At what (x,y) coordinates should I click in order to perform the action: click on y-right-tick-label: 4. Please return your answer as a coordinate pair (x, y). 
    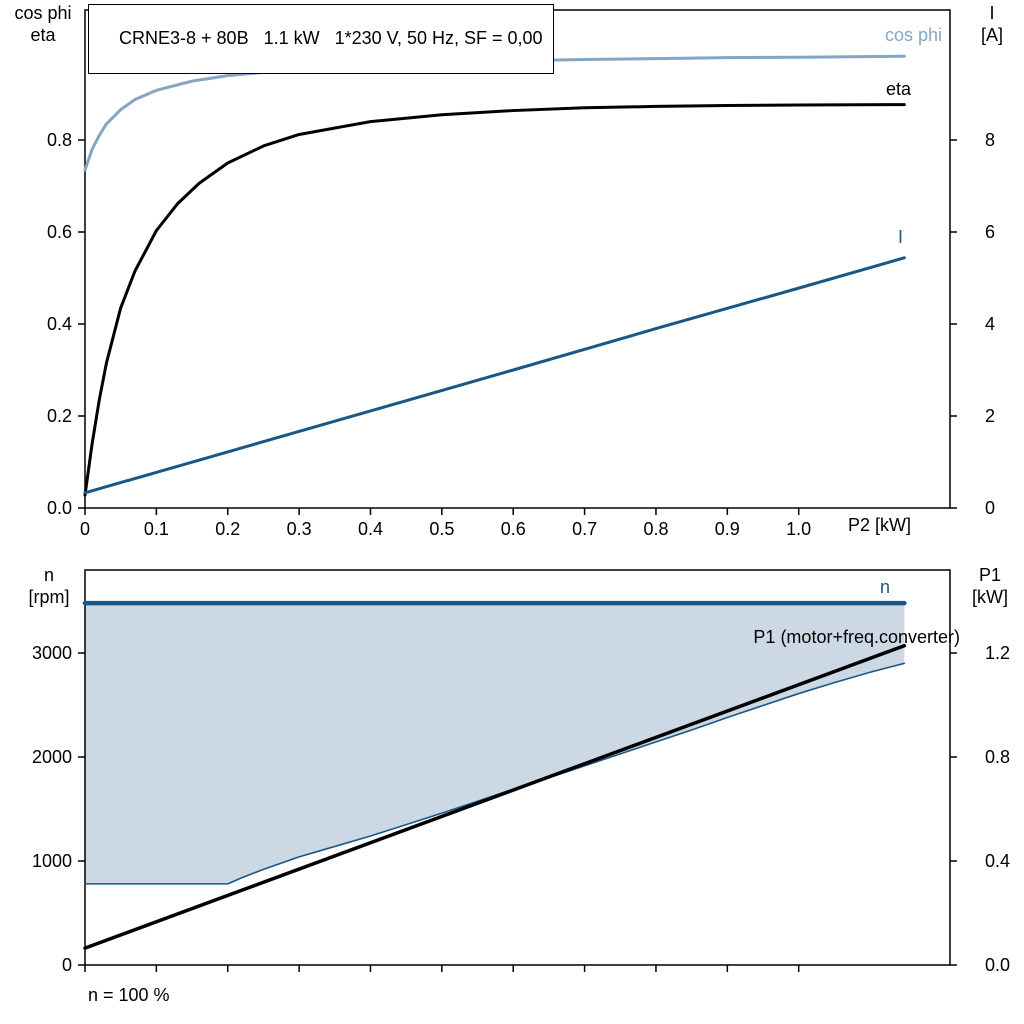
    Looking at the image, I should click on (990, 324).